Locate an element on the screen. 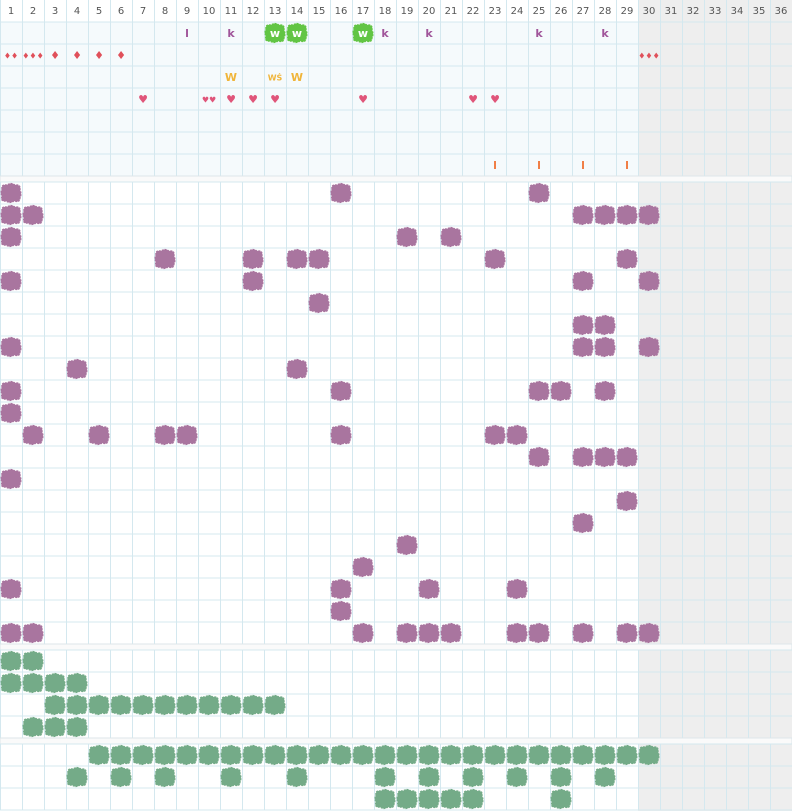 This screenshot has width=792, height=811. column-number: 5 is located at coordinates (99, 11).